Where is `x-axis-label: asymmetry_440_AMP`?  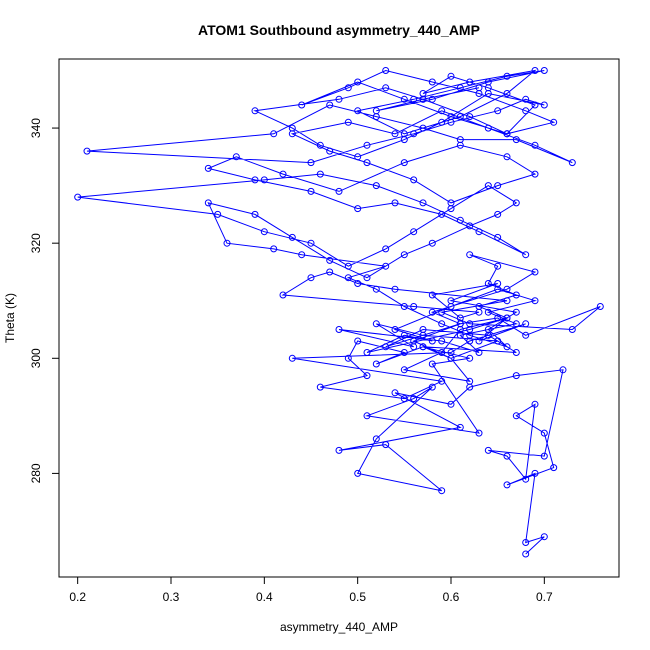
x-axis-label: asymmetry_440_AMP is located at coordinates (339, 627).